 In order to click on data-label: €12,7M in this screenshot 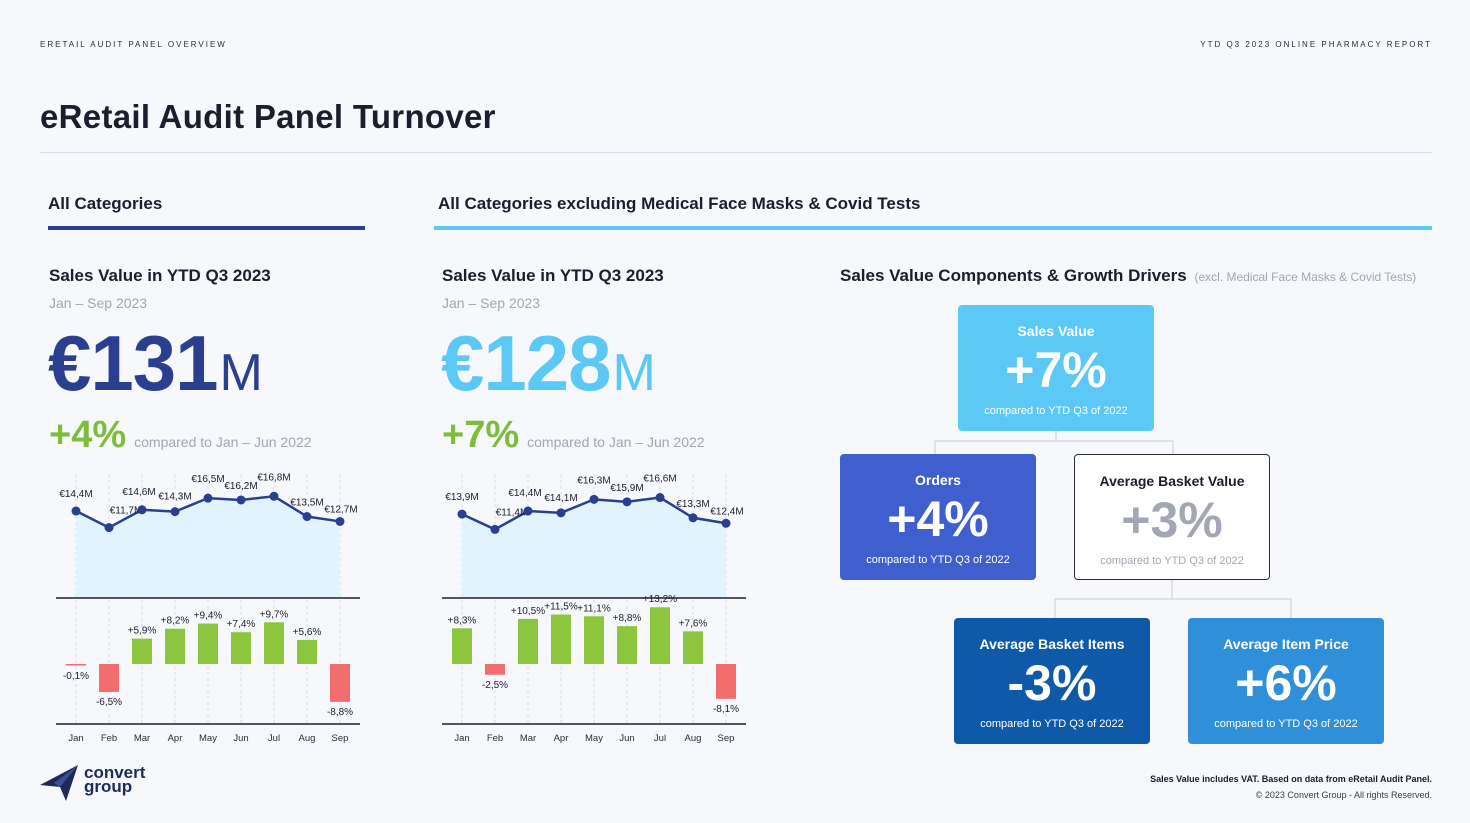, I will do `click(340, 509)`.